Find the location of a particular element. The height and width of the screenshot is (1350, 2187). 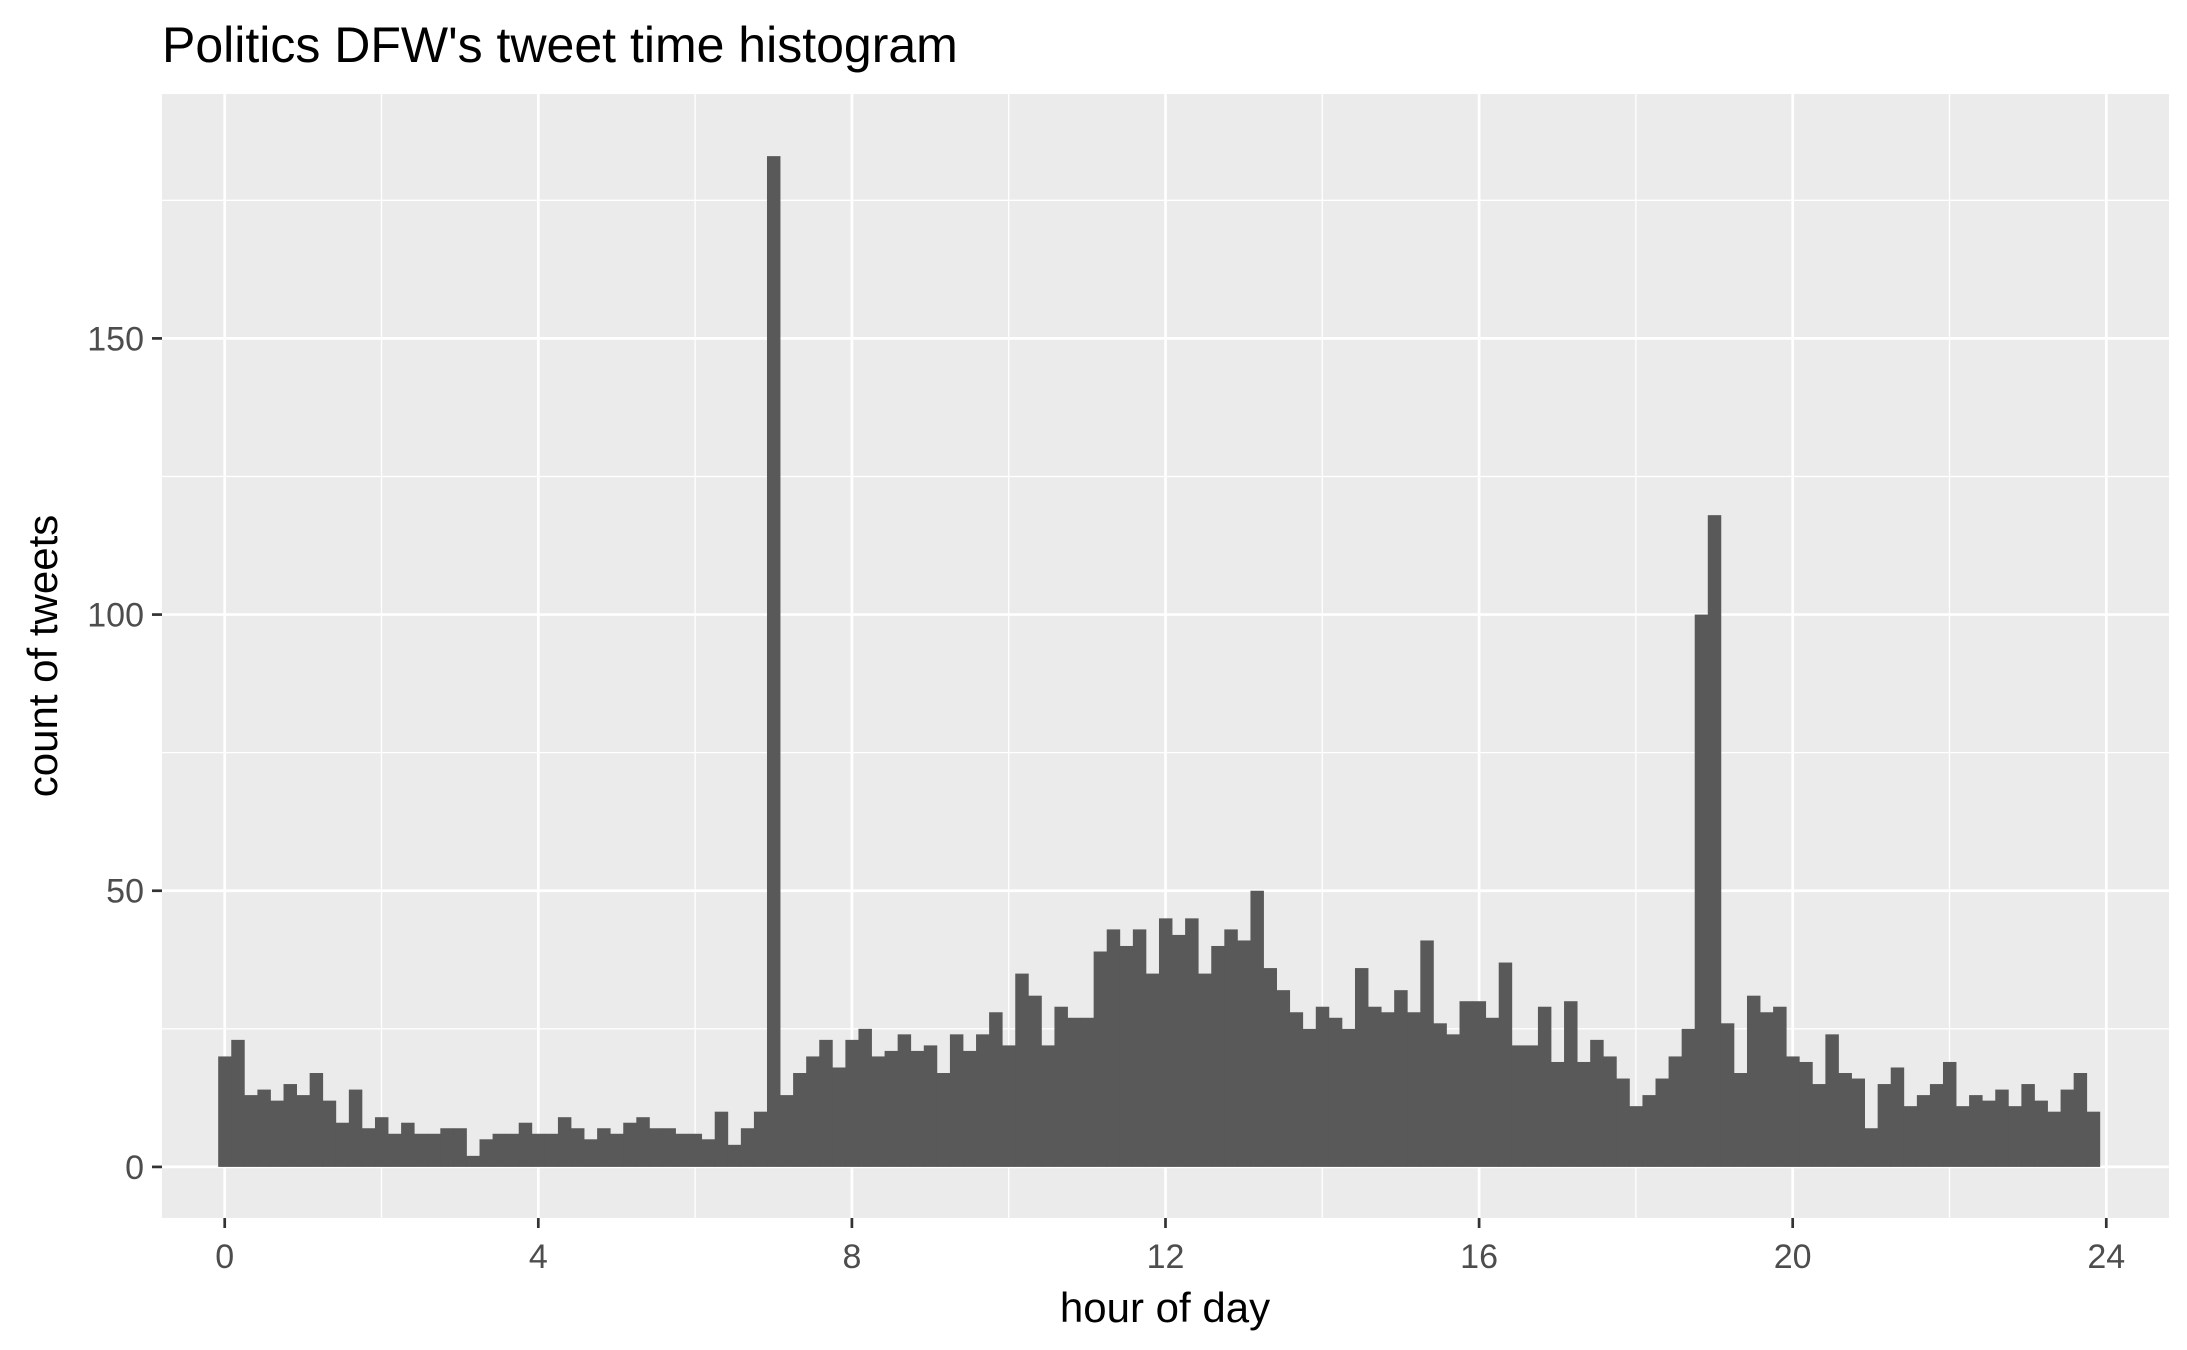

x-tick-label: 0 is located at coordinates (224, 1257).